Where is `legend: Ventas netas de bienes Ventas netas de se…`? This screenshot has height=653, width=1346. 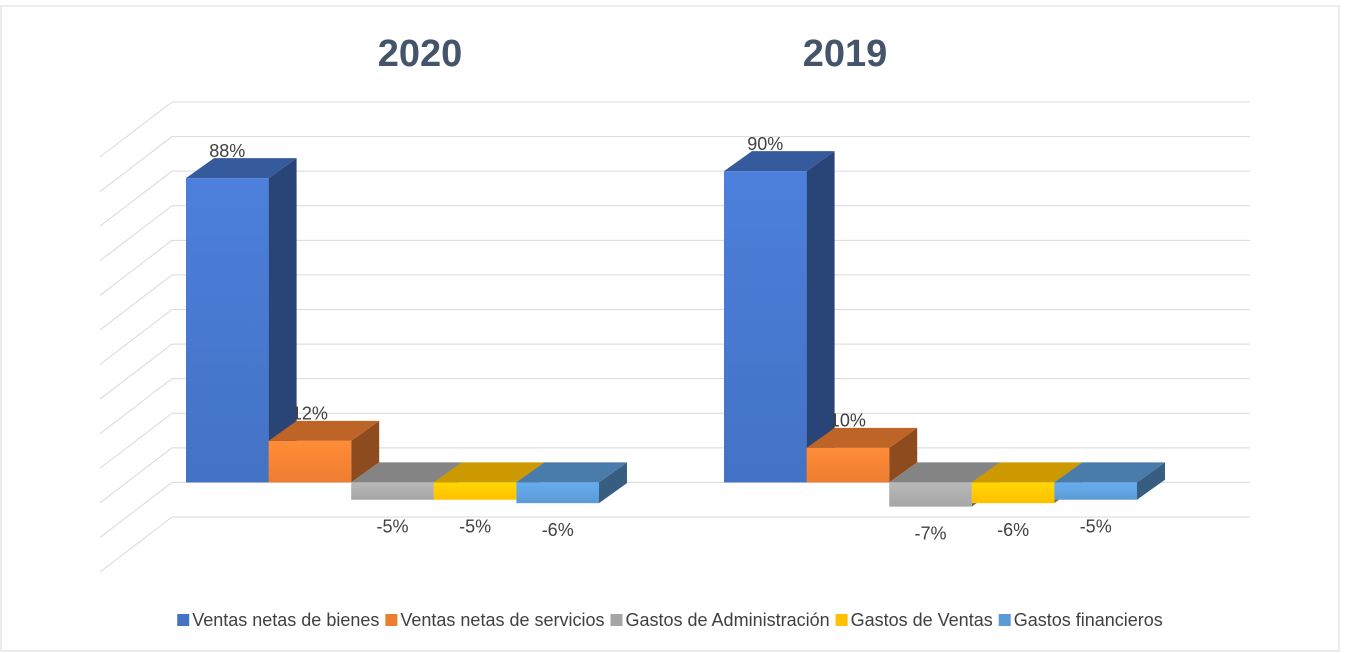 legend: Ventas netas de bienes Ventas netas de se… is located at coordinates (670, 620).